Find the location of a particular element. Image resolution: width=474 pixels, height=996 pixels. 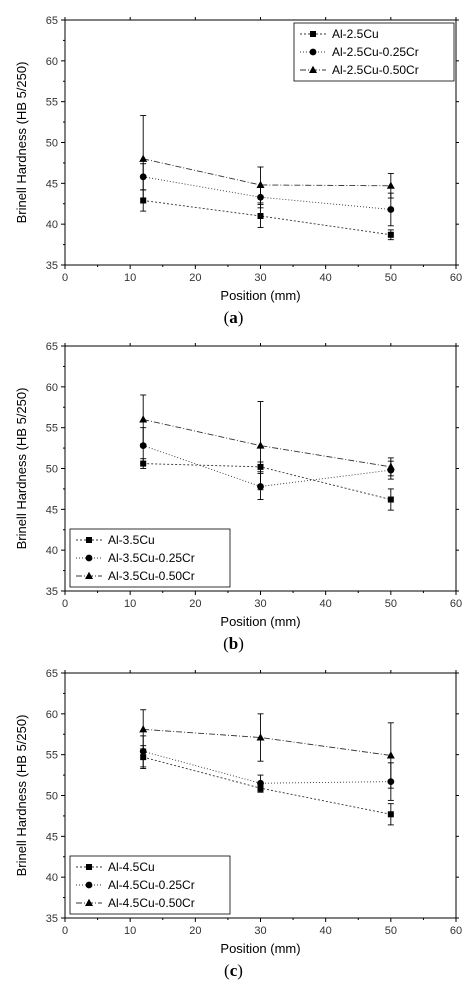

series-al-3-5cu-0-50cr is located at coordinates (267, 442).